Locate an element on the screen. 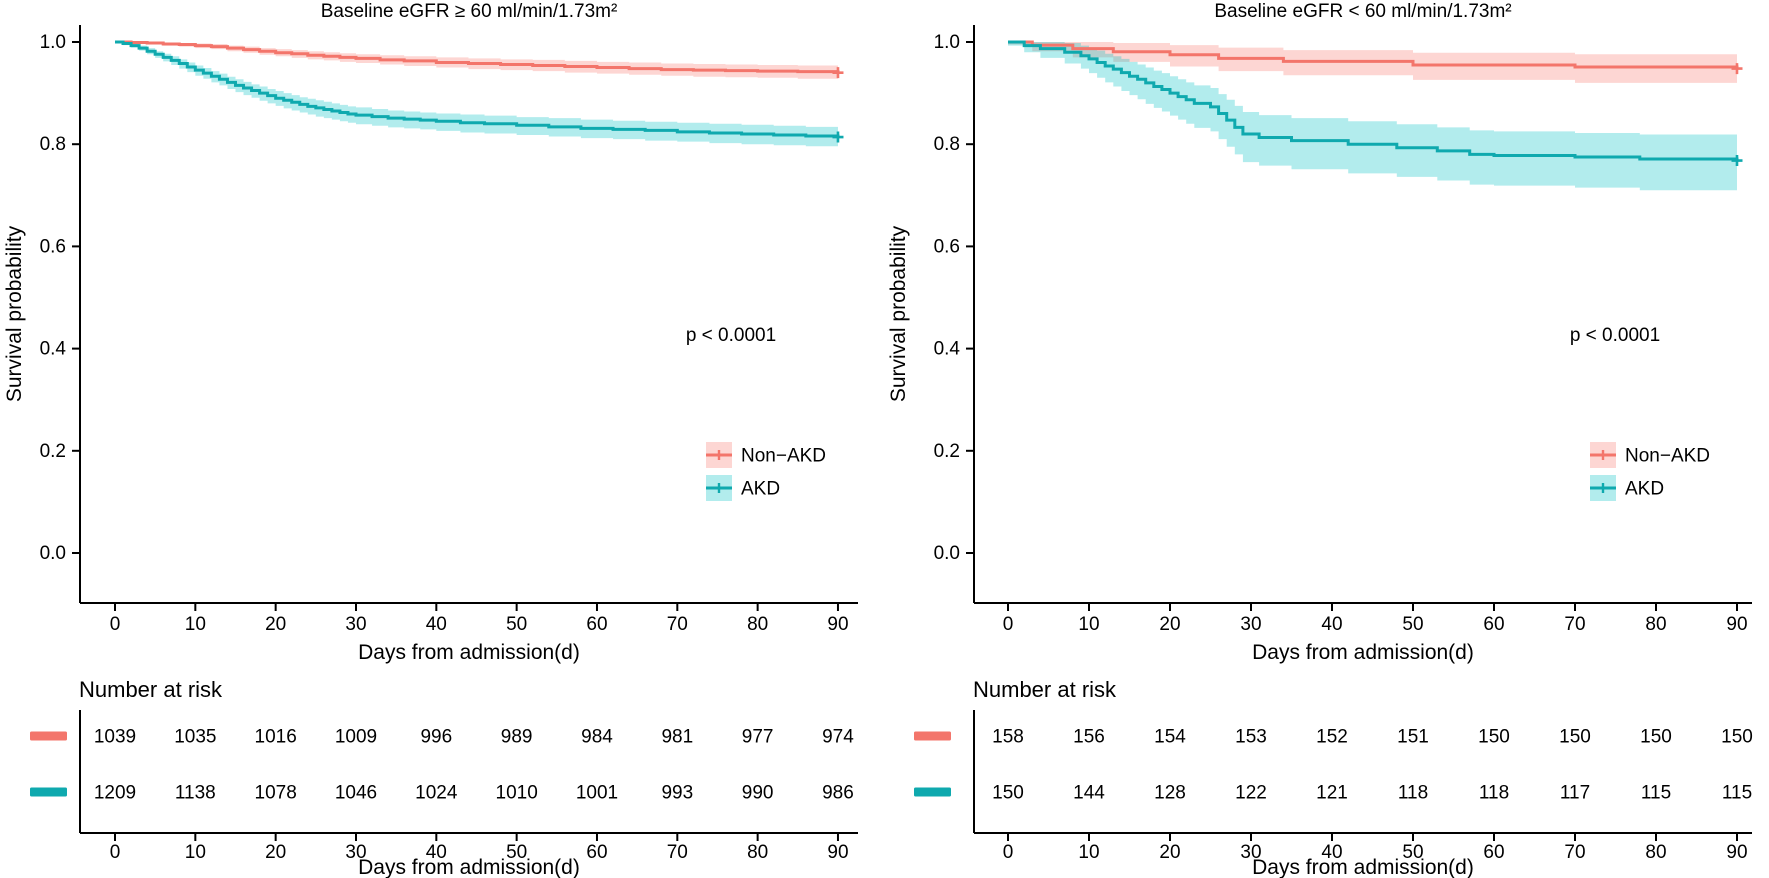  legend-label: AKD is located at coordinates (760, 489).